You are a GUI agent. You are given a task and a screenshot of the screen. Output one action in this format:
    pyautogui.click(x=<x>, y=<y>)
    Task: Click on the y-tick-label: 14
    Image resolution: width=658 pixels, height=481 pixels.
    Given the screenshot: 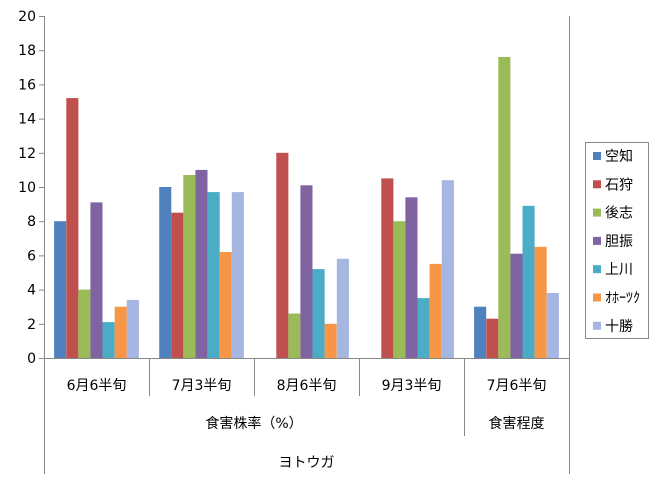 What is the action you would take?
    pyautogui.click(x=27, y=120)
    